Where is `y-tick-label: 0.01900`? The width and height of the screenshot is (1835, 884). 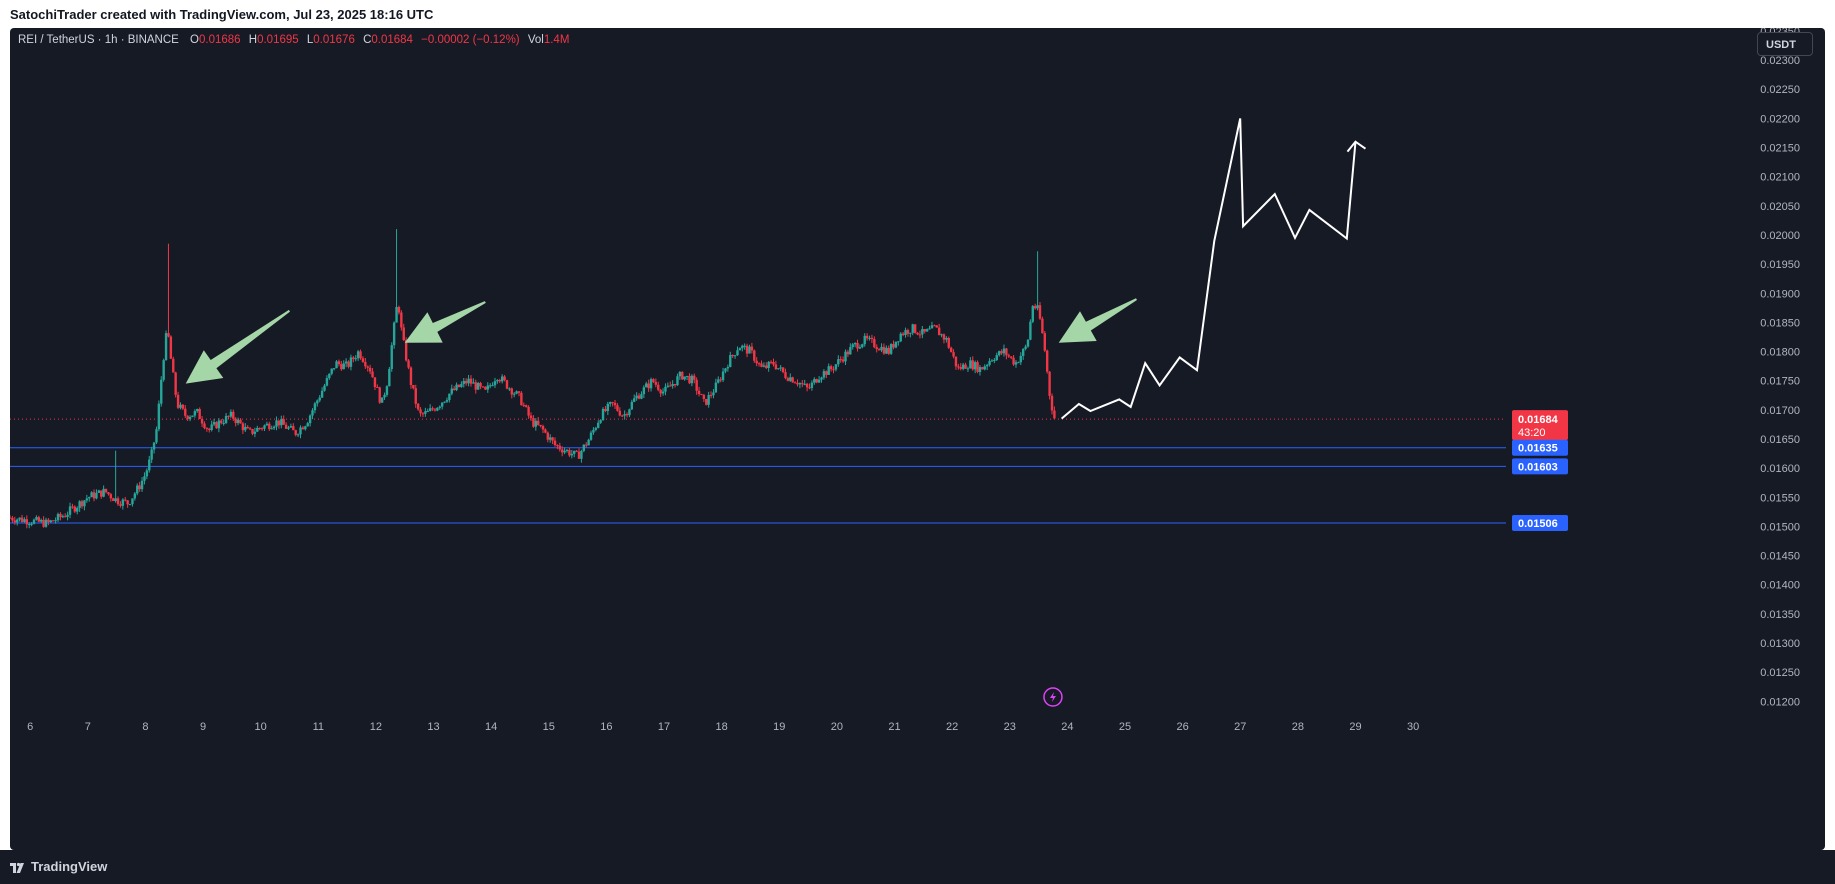 y-tick-label: 0.01900 is located at coordinates (1780, 294).